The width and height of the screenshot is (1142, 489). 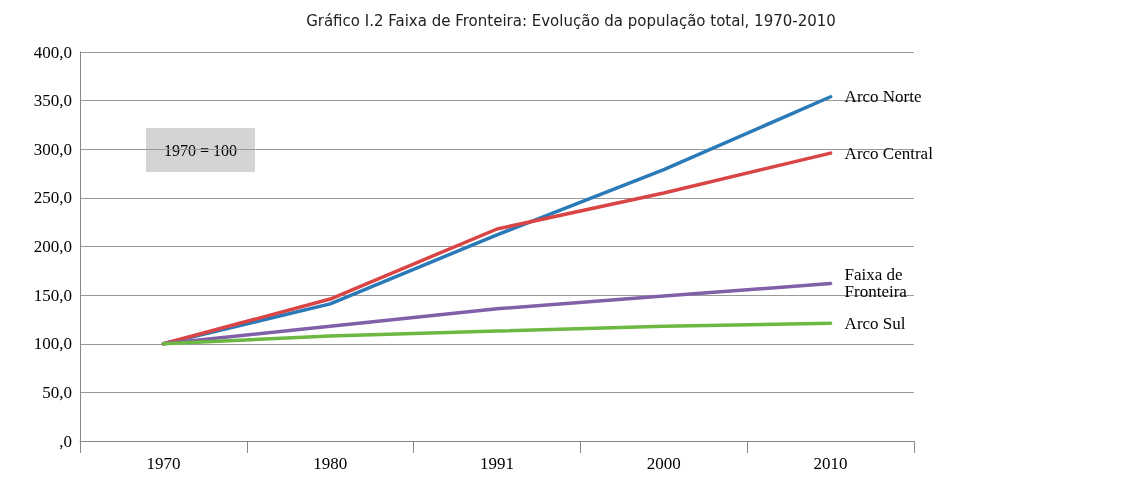 I want to click on y-tick-label: 200,0, so click(x=52, y=246).